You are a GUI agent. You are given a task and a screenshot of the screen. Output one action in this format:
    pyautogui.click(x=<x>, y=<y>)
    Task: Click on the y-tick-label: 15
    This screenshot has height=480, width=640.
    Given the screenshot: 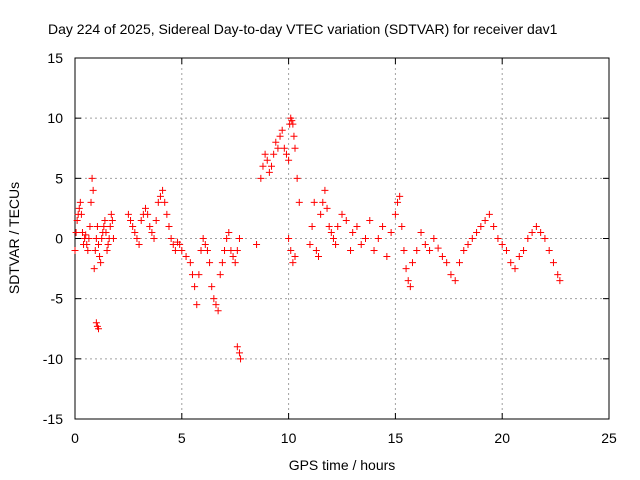 What is the action you would take?
    pyautogui.click(x=55, y=58)
    